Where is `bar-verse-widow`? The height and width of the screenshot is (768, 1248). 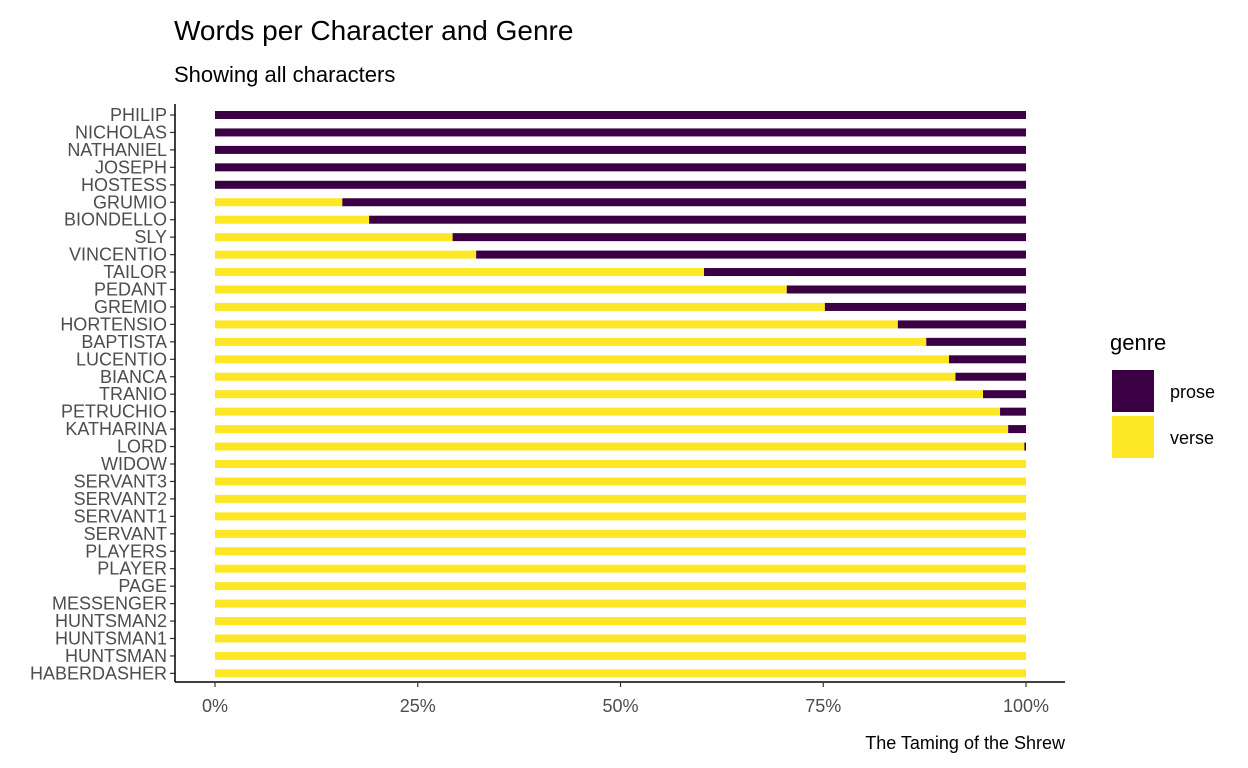
bar-verse-widow is located at coordinates (620, 464).